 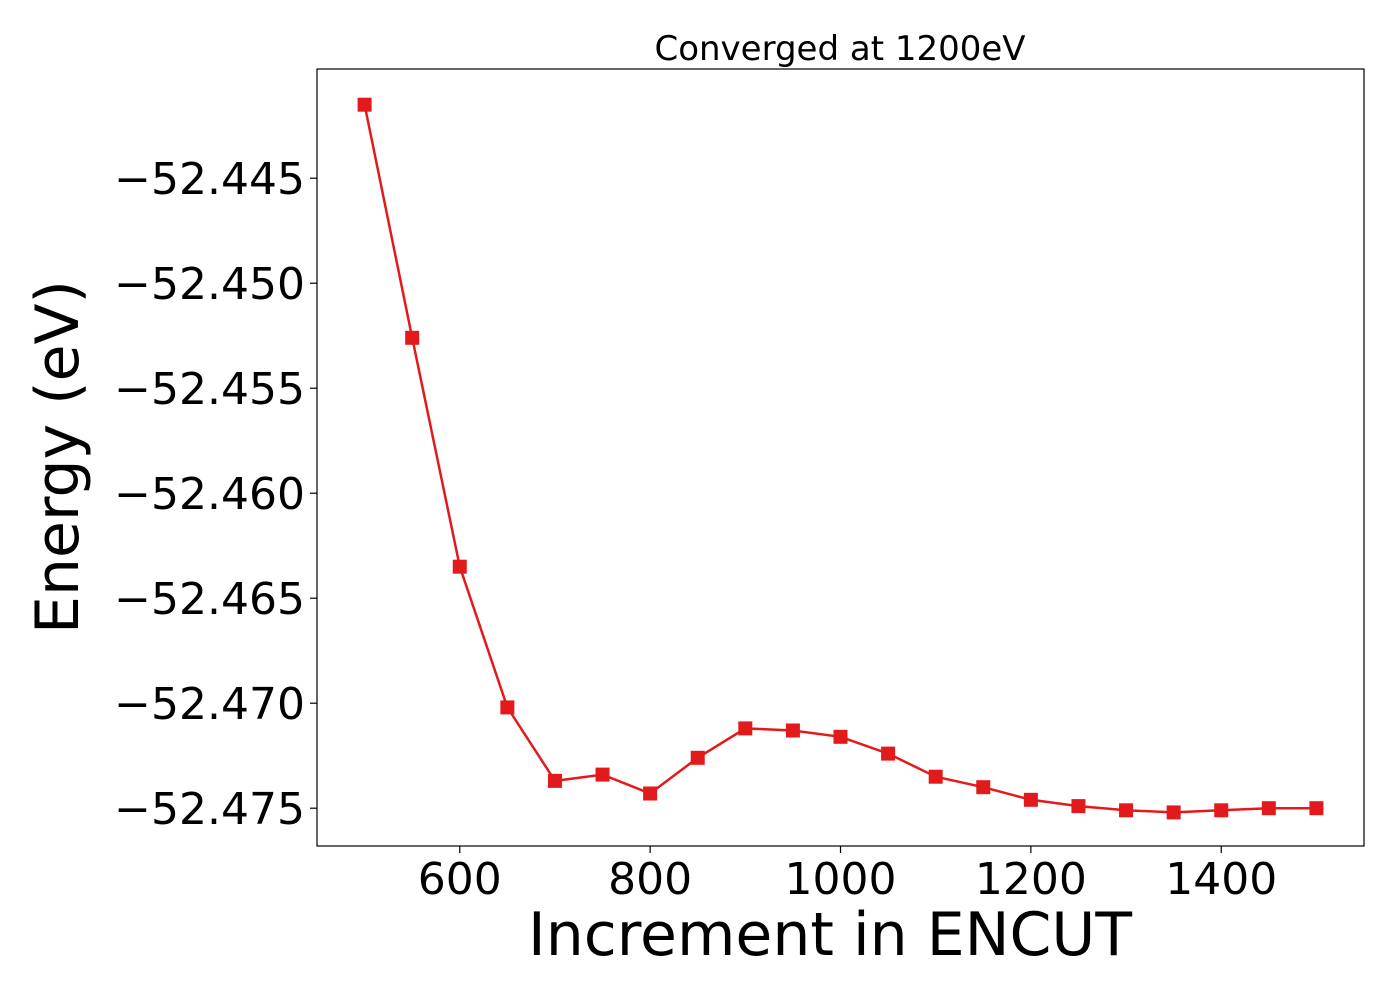 What do you see at coordinates (209, 284) in the screenshot?
I see `y-tick-label: −52.450` at bounding box center [209, 284].